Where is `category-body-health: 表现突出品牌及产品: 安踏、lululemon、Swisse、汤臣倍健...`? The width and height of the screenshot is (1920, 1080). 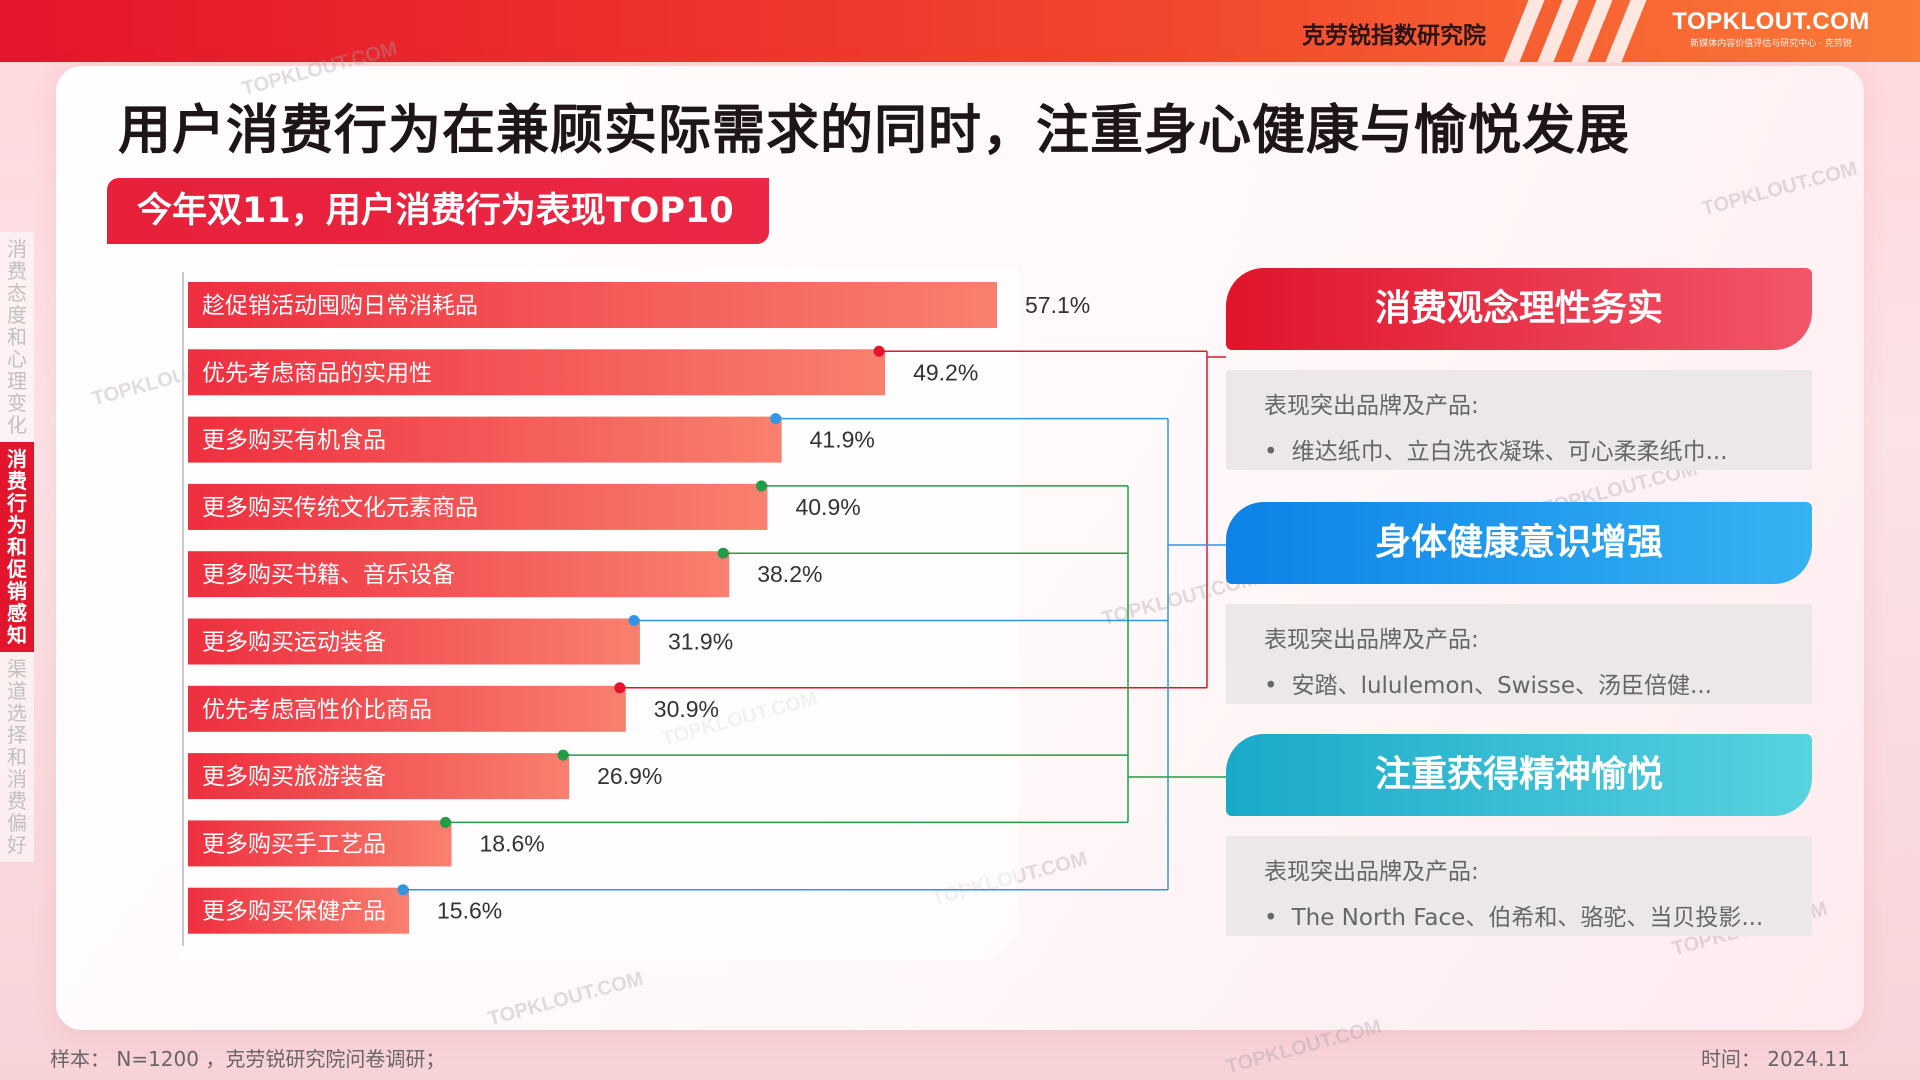 category-body-health: 表现突出品牌及产品: 安踏、lululemon、Swisse、汤臣倍健... is located at coordinates (1519, 654).